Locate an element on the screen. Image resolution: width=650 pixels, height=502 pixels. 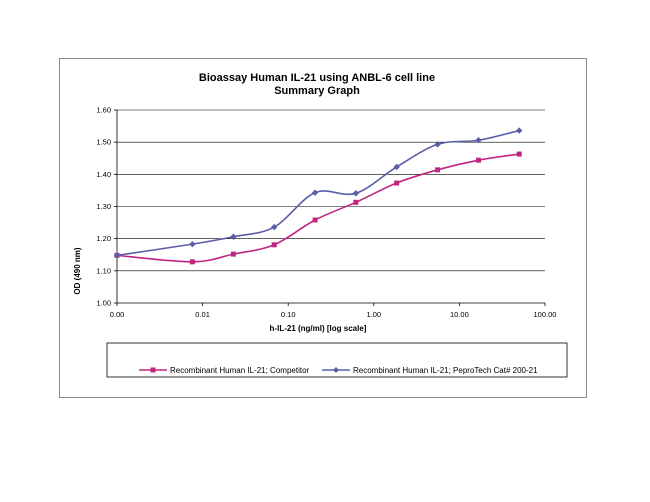
legend-marker-peprotech is located at coordinates (336, 370).